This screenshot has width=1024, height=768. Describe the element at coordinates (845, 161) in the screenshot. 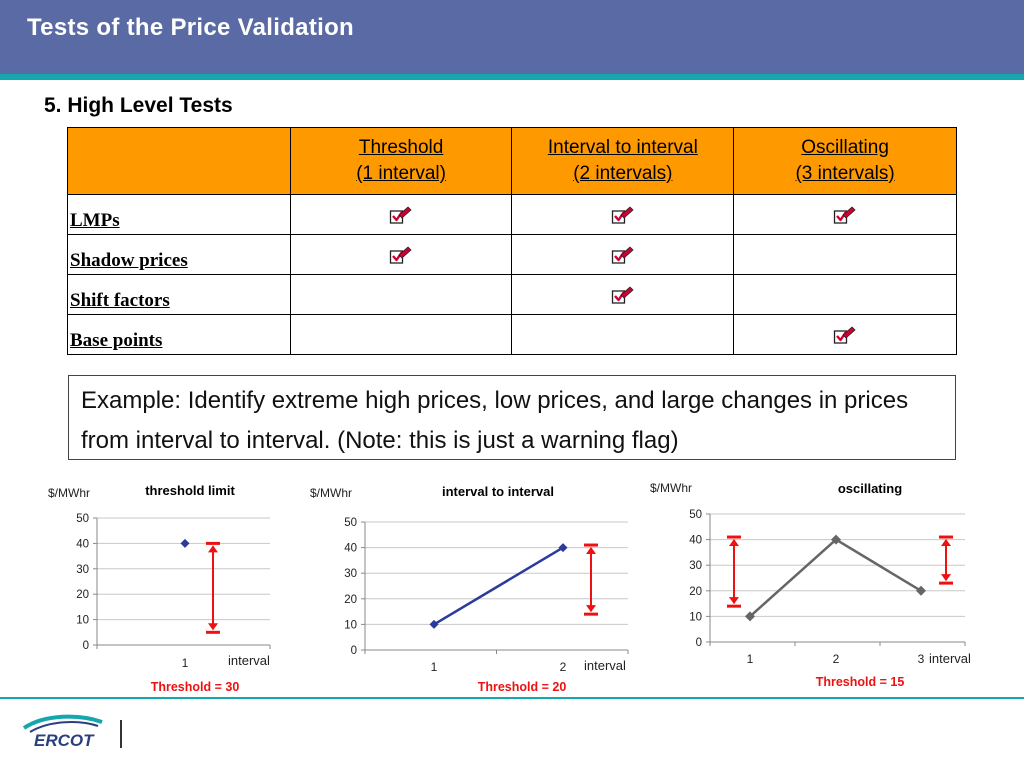

I see `header-cell-oscillating: Oscillating (3 intervals)` at that location.